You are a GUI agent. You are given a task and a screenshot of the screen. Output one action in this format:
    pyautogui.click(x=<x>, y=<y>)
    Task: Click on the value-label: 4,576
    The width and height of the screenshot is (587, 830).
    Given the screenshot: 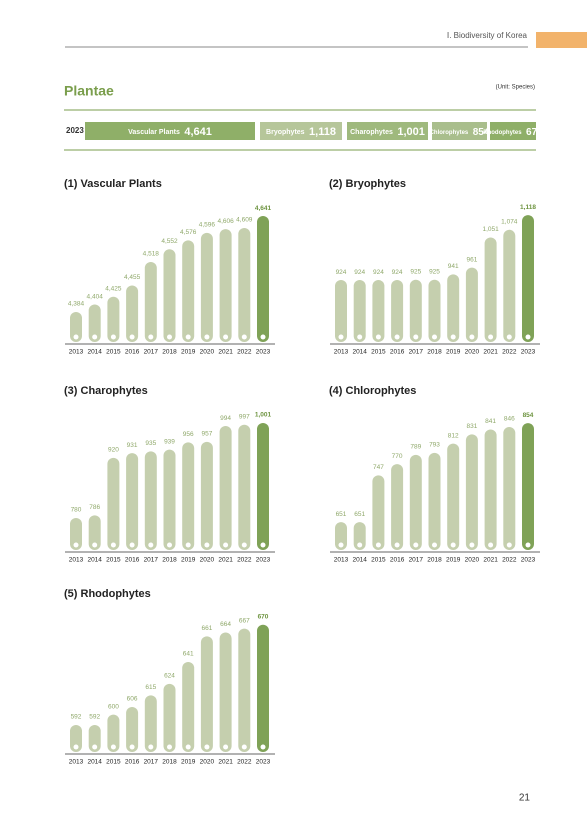 What is the action you would take?
    pyautogui.click(x=188, y=232)
    